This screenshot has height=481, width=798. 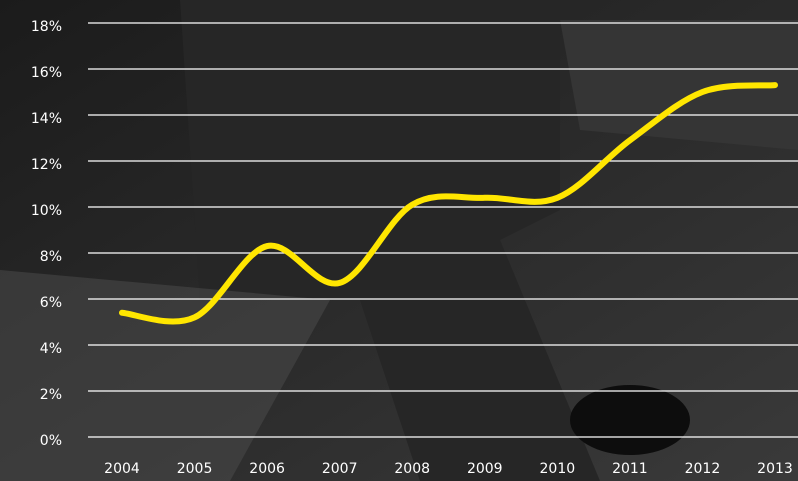 I want to click on y-tick-label: 18%, so click(x=46, y=27).